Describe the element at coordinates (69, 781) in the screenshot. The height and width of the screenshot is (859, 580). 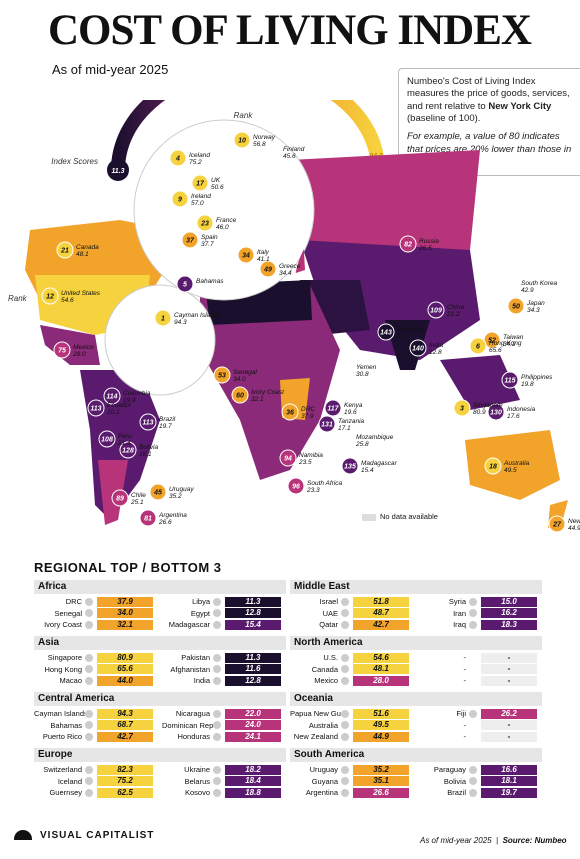
I see `region-country-name: Iceland` at that location.